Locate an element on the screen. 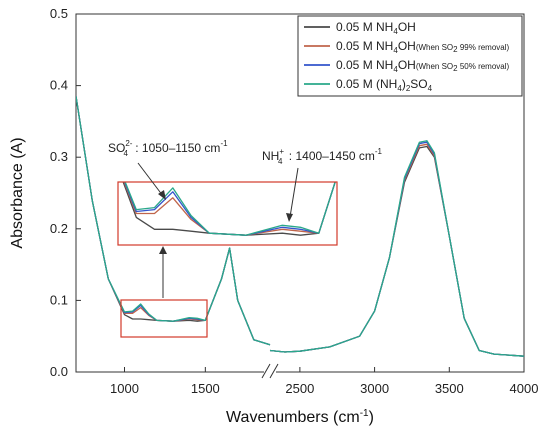 Image resolution: width=550 pixels, height=438 pixels. y-tick-label: 0.5 is located at coordinates (59, 13).